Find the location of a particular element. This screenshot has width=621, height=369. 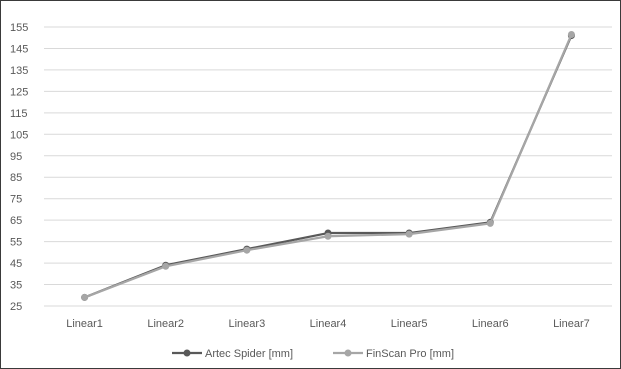

y-tick-label: 145 is located at coordinates (19, 49).